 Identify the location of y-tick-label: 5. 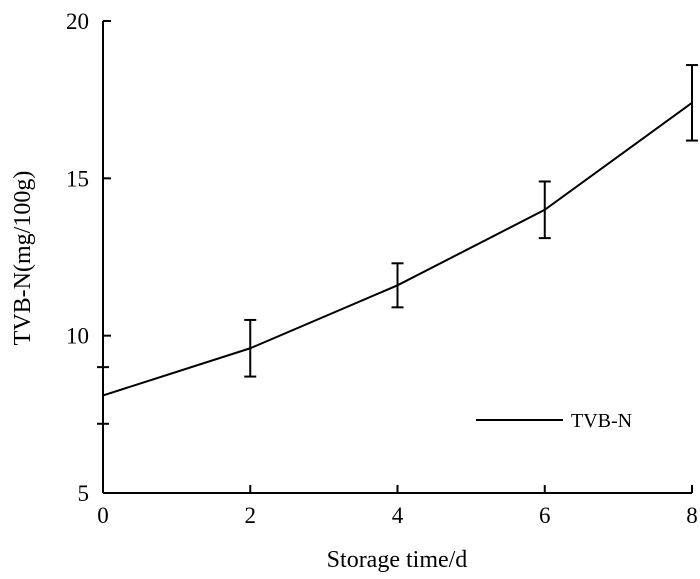
(84, 493).